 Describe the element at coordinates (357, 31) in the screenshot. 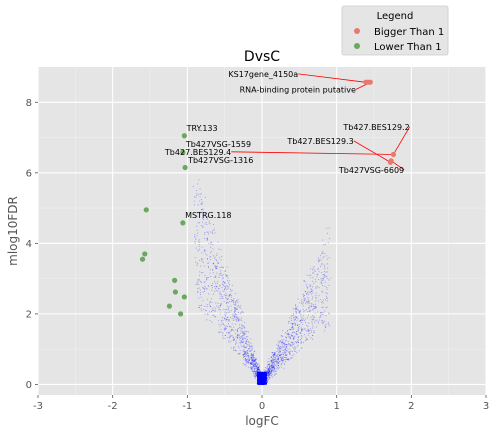

I see `legend-marker-bigger` at that location.